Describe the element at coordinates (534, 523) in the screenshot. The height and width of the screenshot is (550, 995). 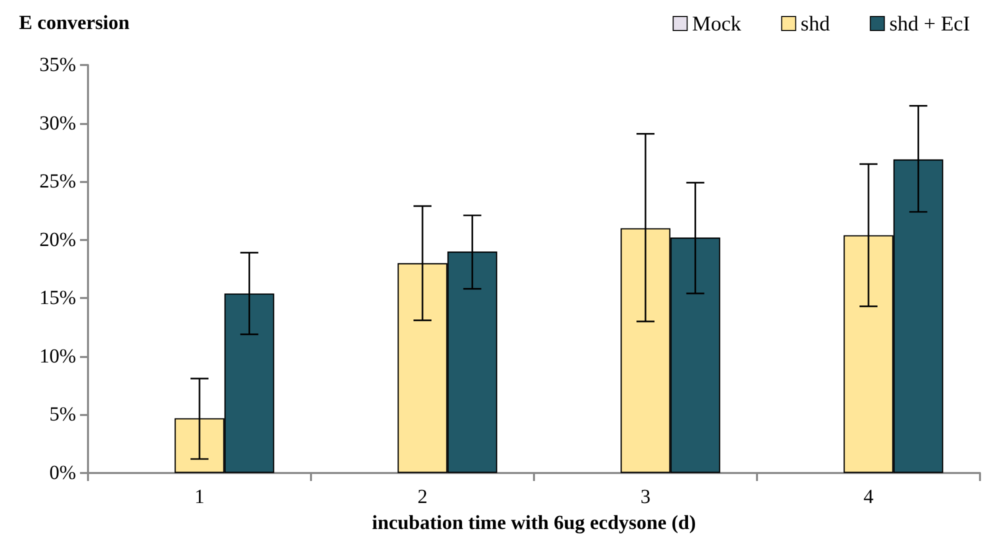
I see `x-axis-title: incubation time with 6ug ecdysone (d)` at that location.